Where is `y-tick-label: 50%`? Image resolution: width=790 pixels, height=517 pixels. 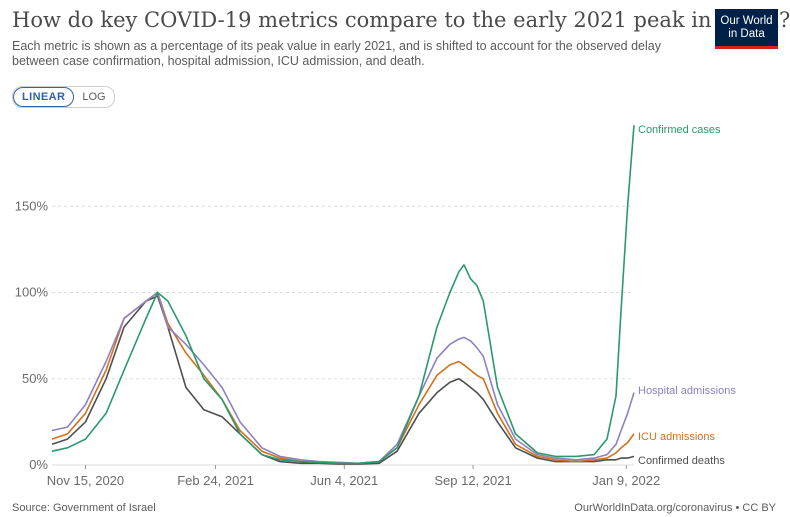
y-tick-label: 50% is located at coordinates (35, 378).